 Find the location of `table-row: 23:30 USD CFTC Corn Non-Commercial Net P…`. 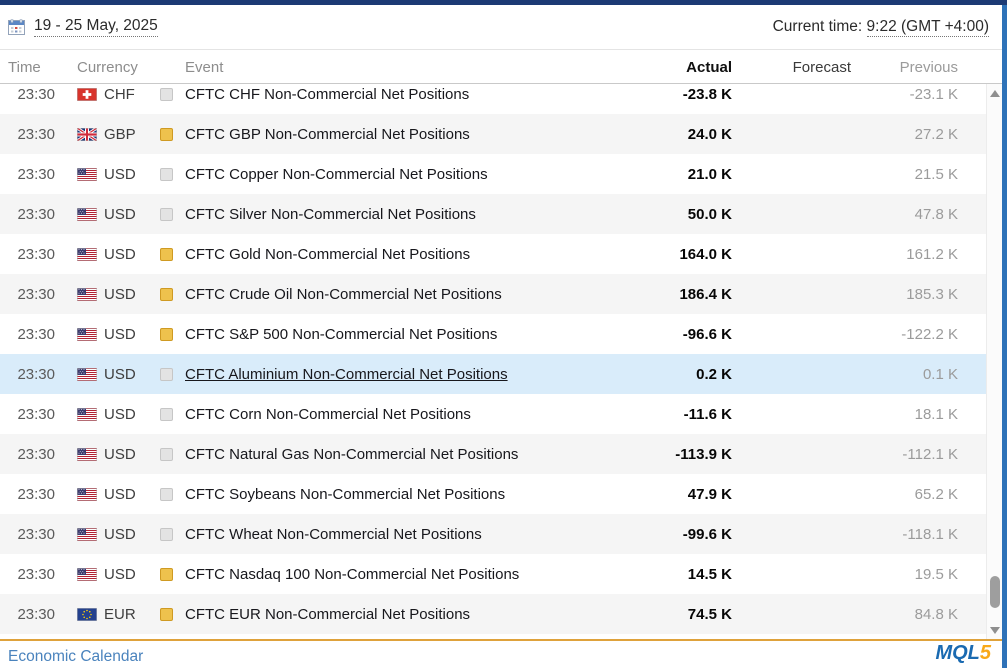

table-row: 23:30 USD CFTC Corn Non-Commercial Net P… is located at coordinates (493, 414).